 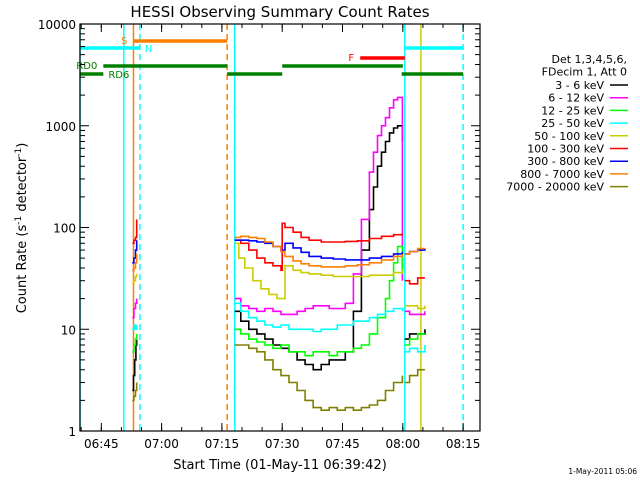 I want to click on y-tick-label-1: 10, so click(x=68, y=330).